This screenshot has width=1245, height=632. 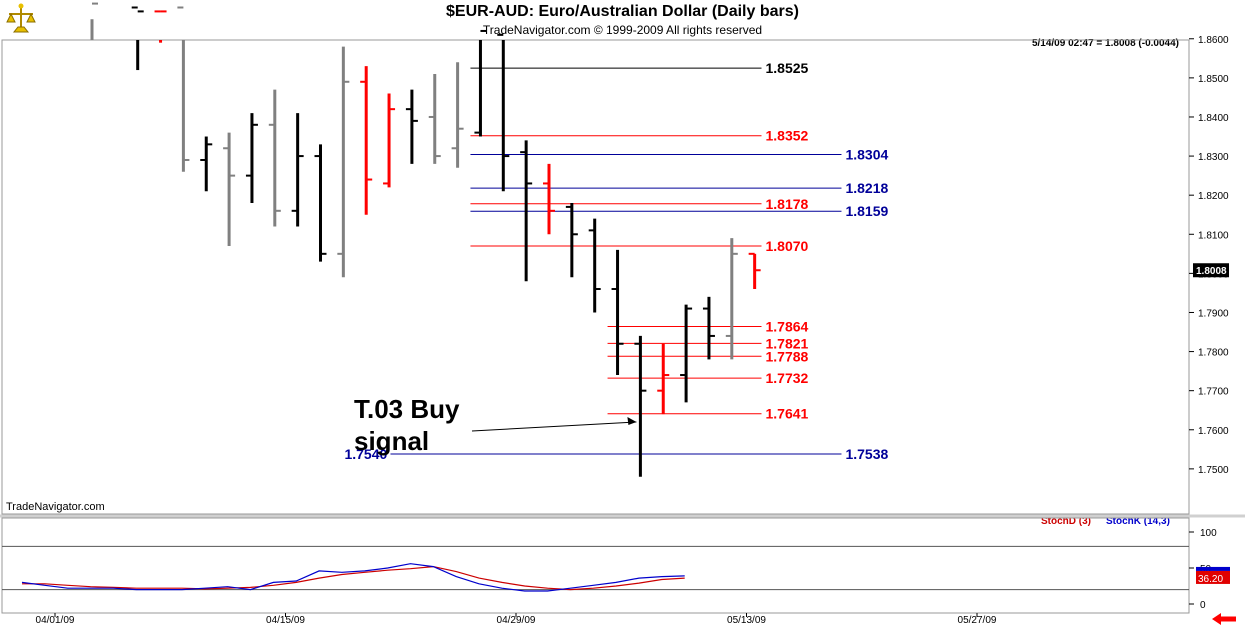 I want to click on scroll-right-arrow-icon, so click(x=1224, y=619).